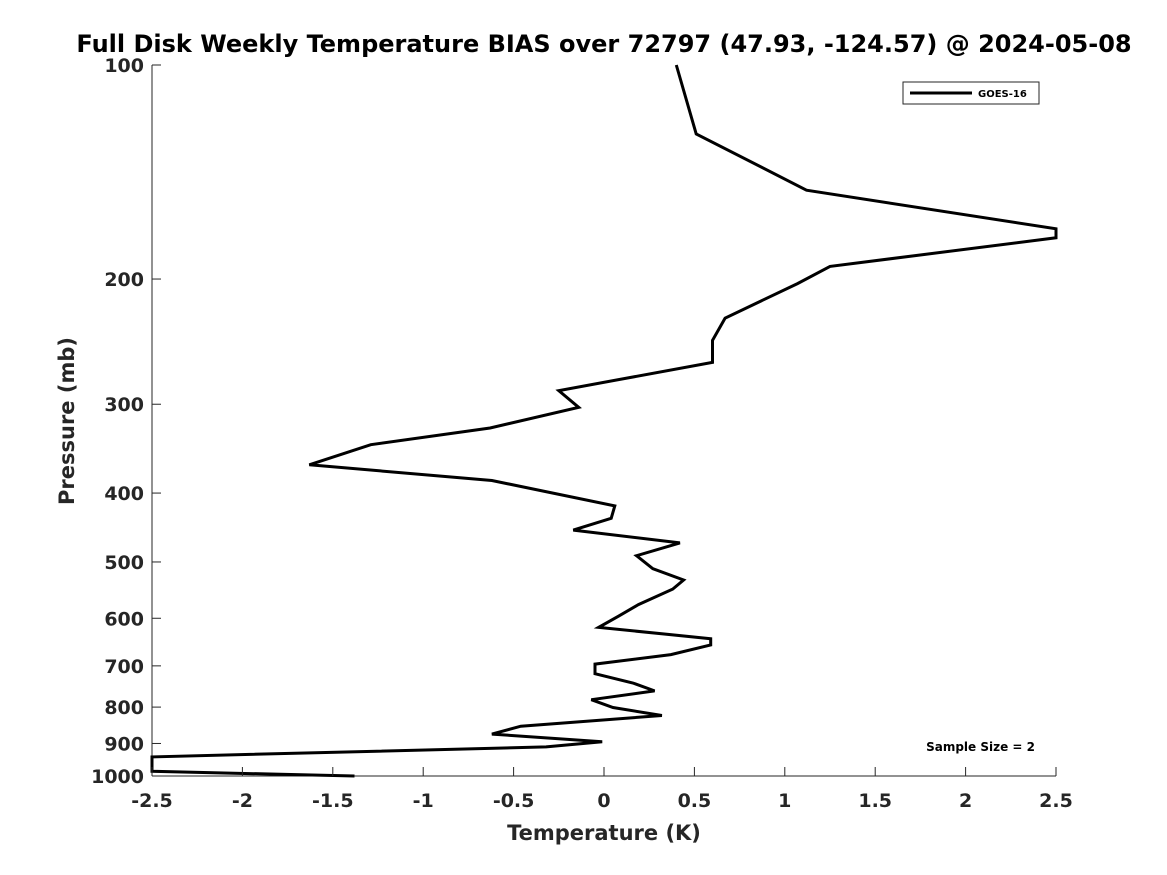 The height and width of the screenshot is (875, 1167). Describe the element at coordinates (423, 801) in the screenshot. I see `x-tick-label: -1` at that location.